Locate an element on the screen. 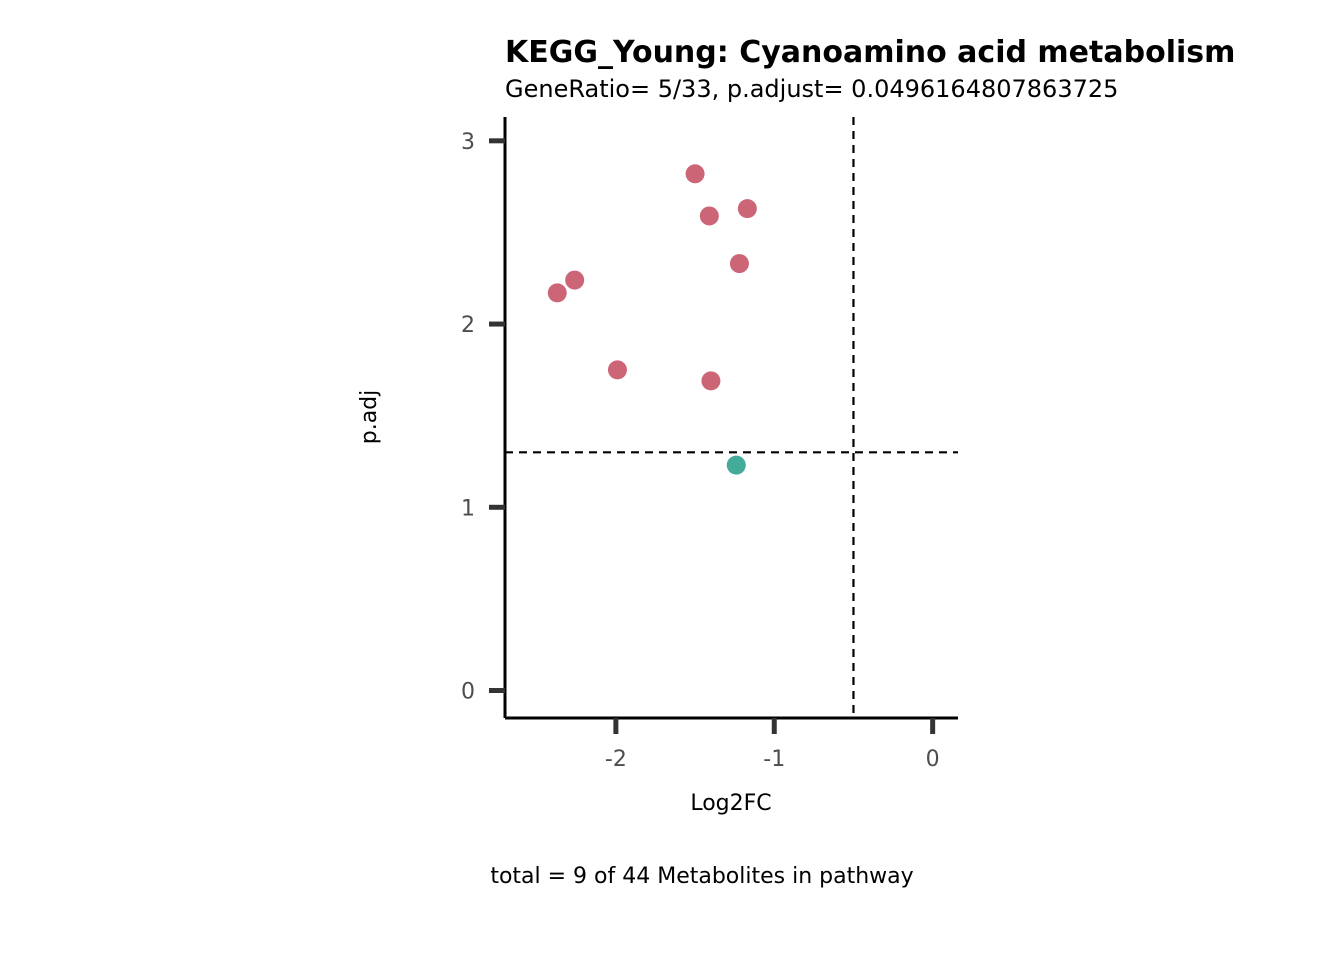 The image size is (1344, 960). chart-title: KEGG_Young: Cyanoamino acid metabolism is located at coordinates (870, 52).